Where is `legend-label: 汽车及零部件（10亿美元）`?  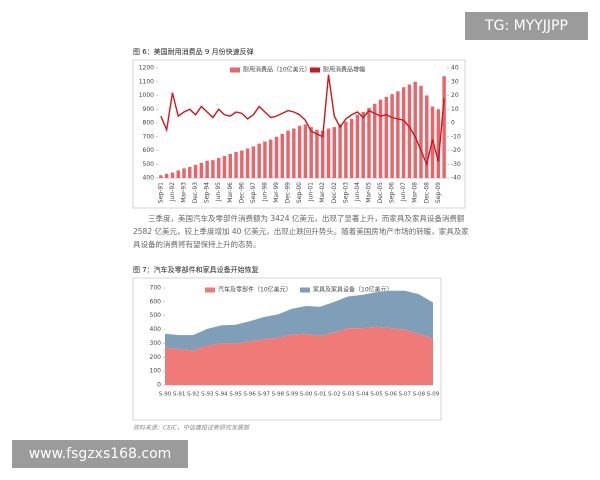
legend-label: 汽车及零部件（10亿美元） is located at coordinates (255, 290).